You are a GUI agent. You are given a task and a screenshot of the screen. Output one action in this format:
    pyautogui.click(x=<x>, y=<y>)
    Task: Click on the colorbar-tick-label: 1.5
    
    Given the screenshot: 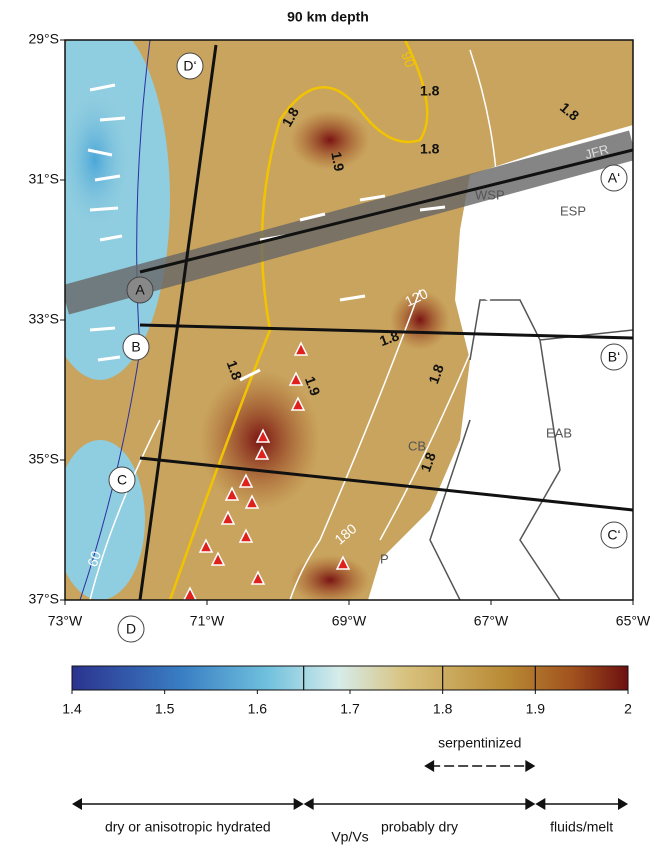 What is the action you would take?
    pyautogui.click(x=165, y=709)
    